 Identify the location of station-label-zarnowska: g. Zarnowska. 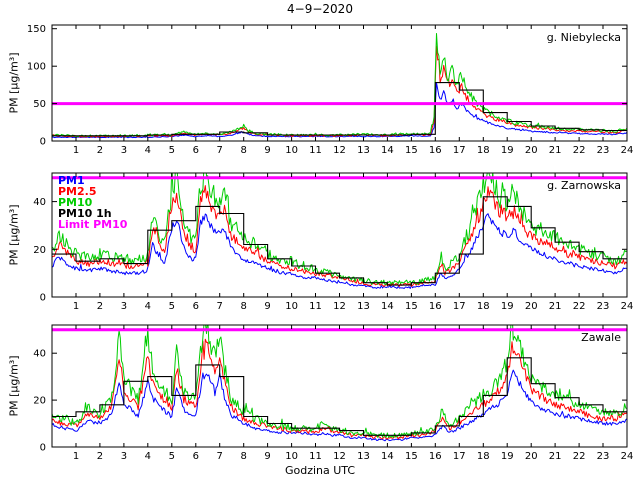
(584, 185).